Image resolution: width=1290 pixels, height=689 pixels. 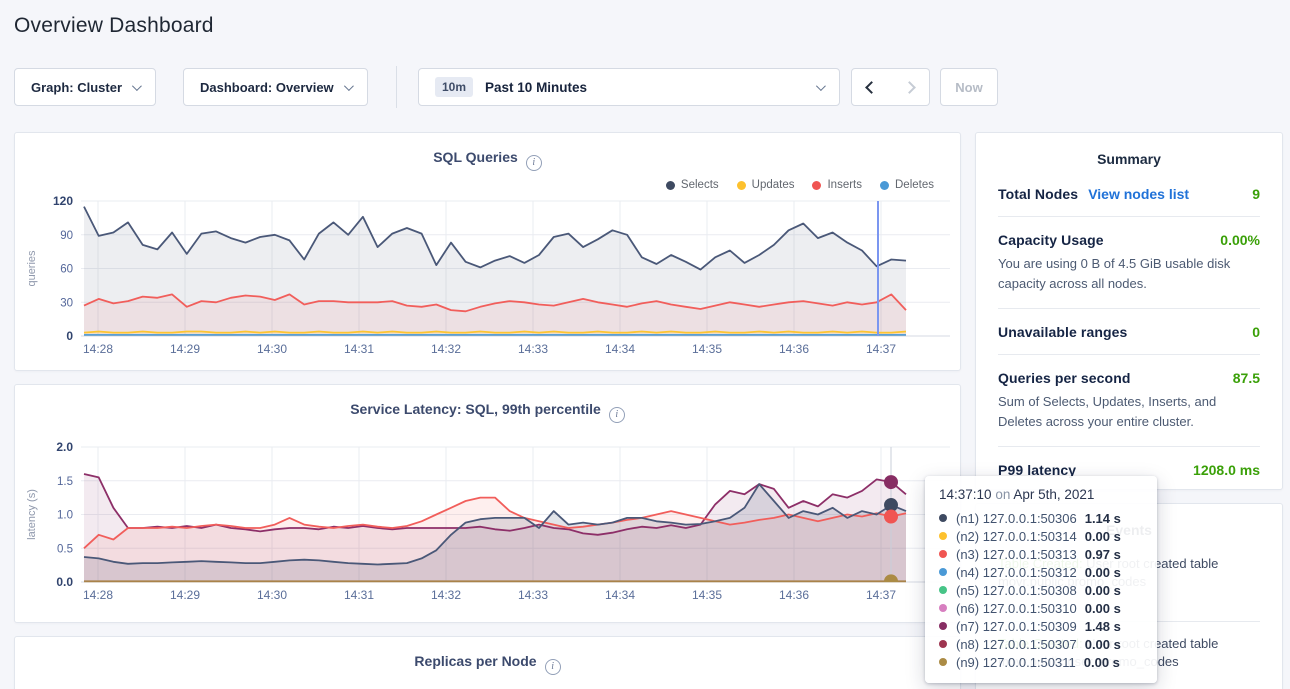 What do you see at coordinates (773, 185) in the screenshot?
I see `legend-label: Updates` at bounding box center [773, 185].